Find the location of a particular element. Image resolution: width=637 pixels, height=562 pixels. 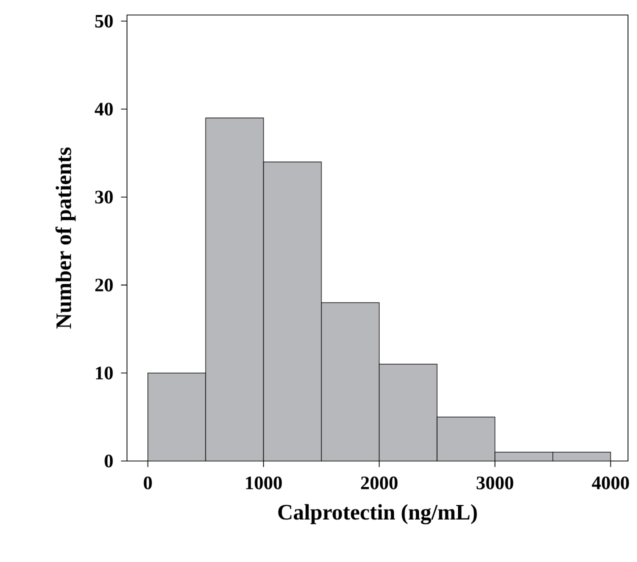

x-tick-label: 3000 is located at coordinates (495, 483).